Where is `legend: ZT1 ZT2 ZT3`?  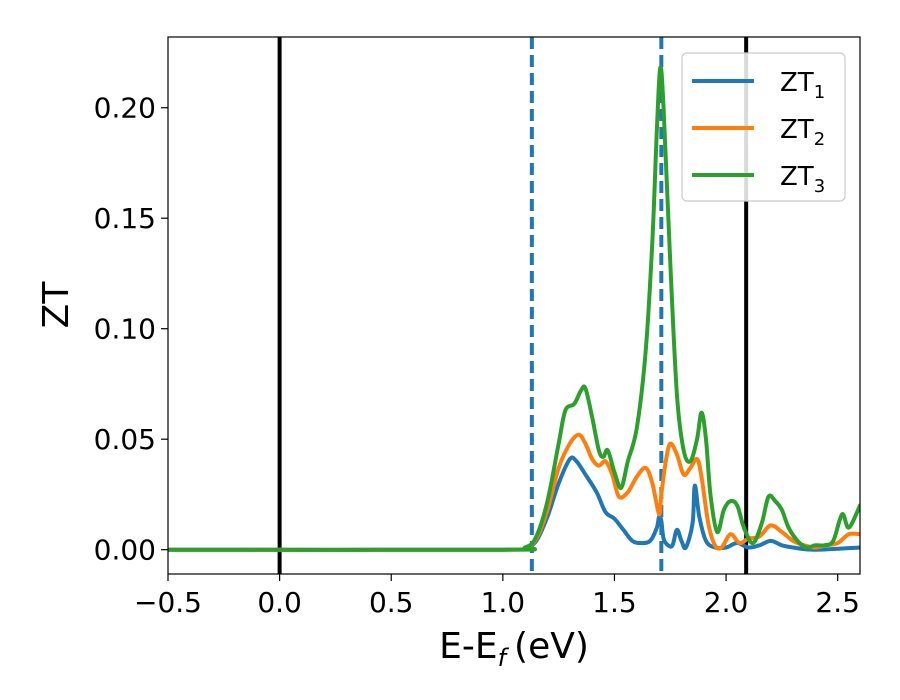
legend: ZT1 ZT2 ZT3 is located at coordinates (763, 127).